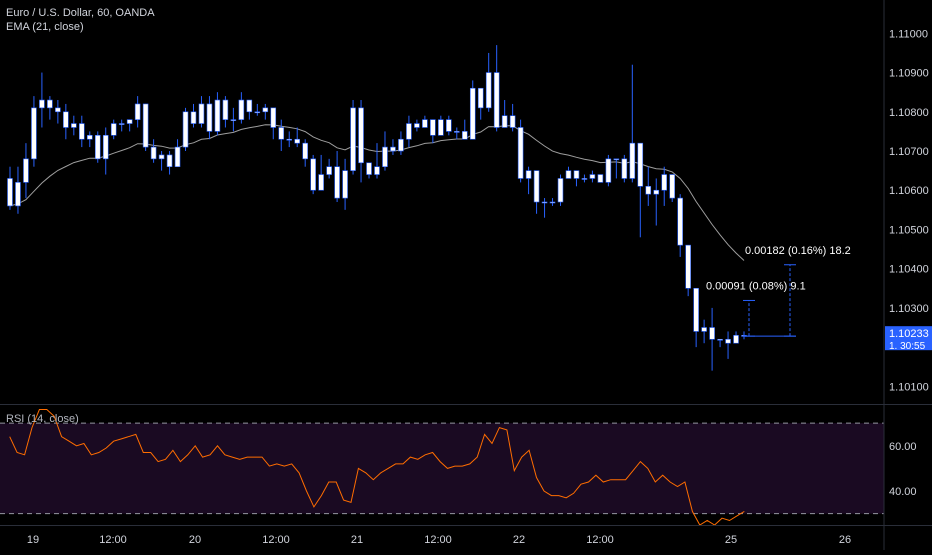 This screenshot has height=555, width=932. Describe the element at coordinates (778, 291) in the screenshot. I see `measurement-layer: 0.00091 (0.08%) 9.1 0.00182 (0.16%) 18.2` at that location.